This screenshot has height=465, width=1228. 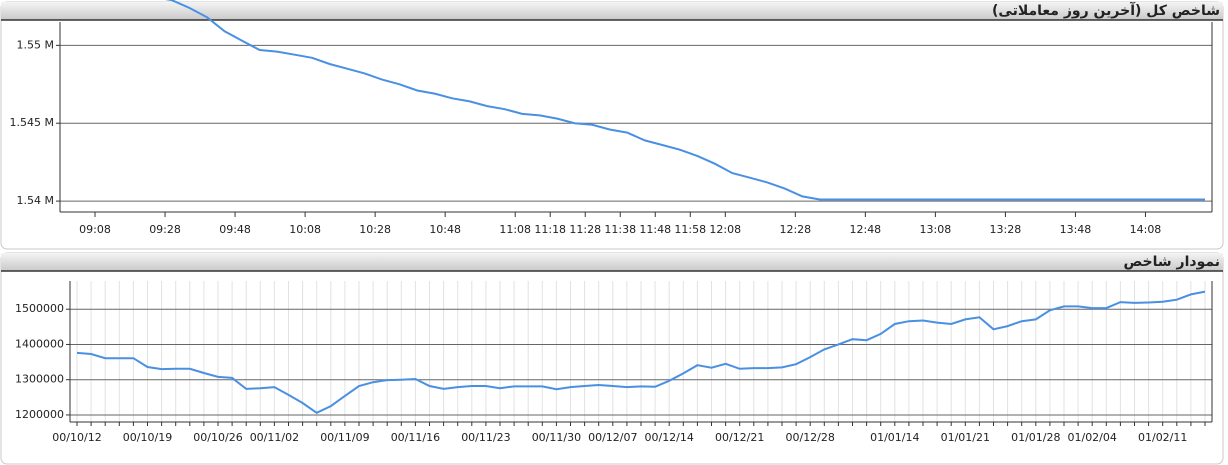 I want to click on x-tick-label: 00/10/19, so click(x=147, y=437).